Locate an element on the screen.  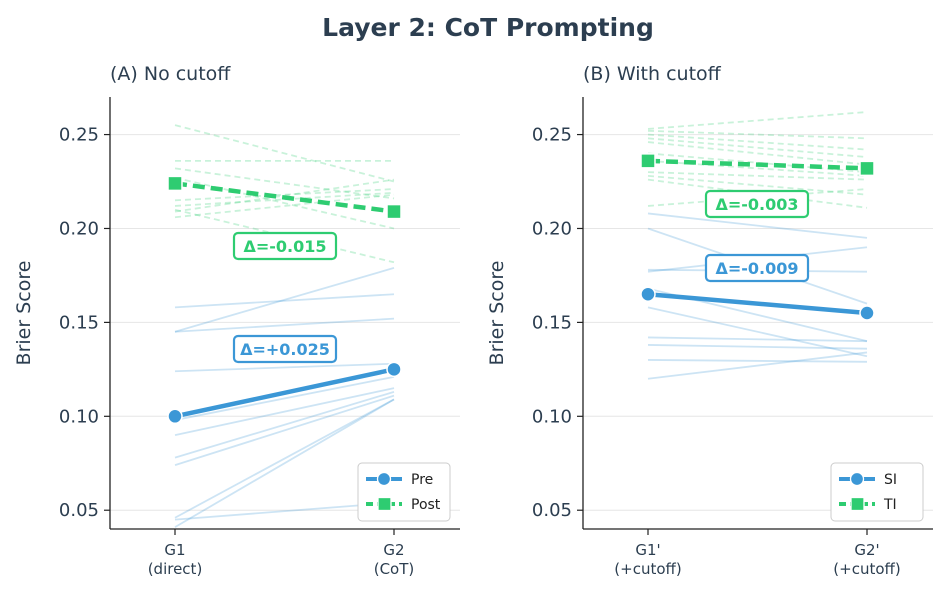
x-tick-label-line: (CoT) is located at coordinates (394, 569).